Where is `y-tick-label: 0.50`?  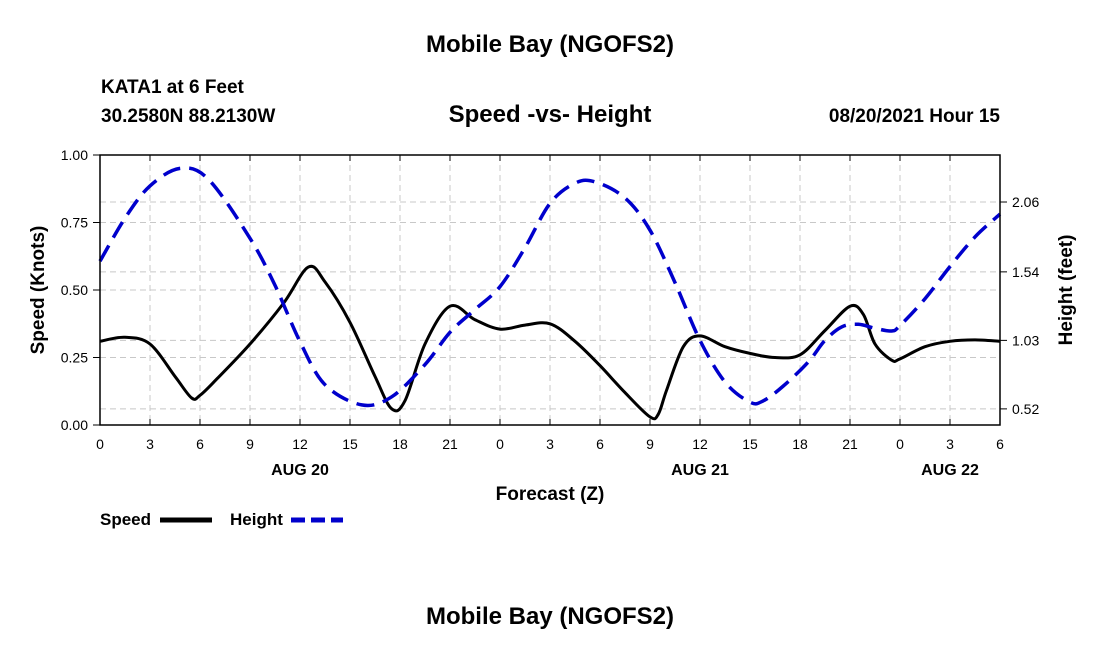
y-tick-label: 0.50 is located at coordinates (74, 290).